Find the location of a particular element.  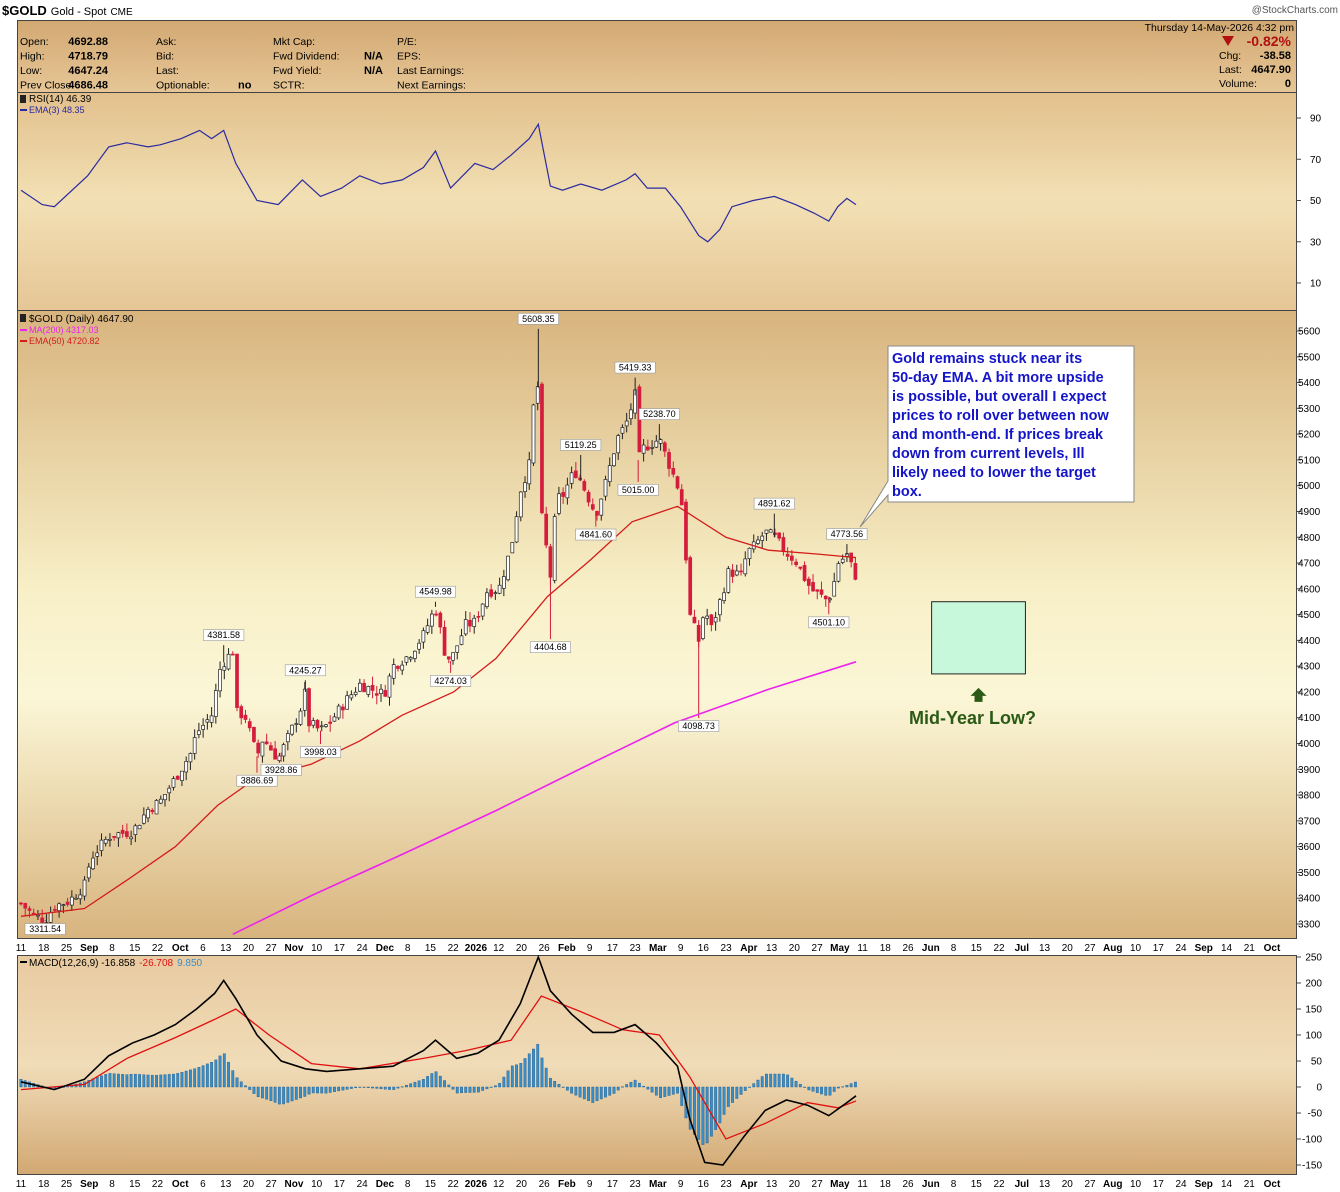

down-triangle-icon is located at coordinates (1228, 41).